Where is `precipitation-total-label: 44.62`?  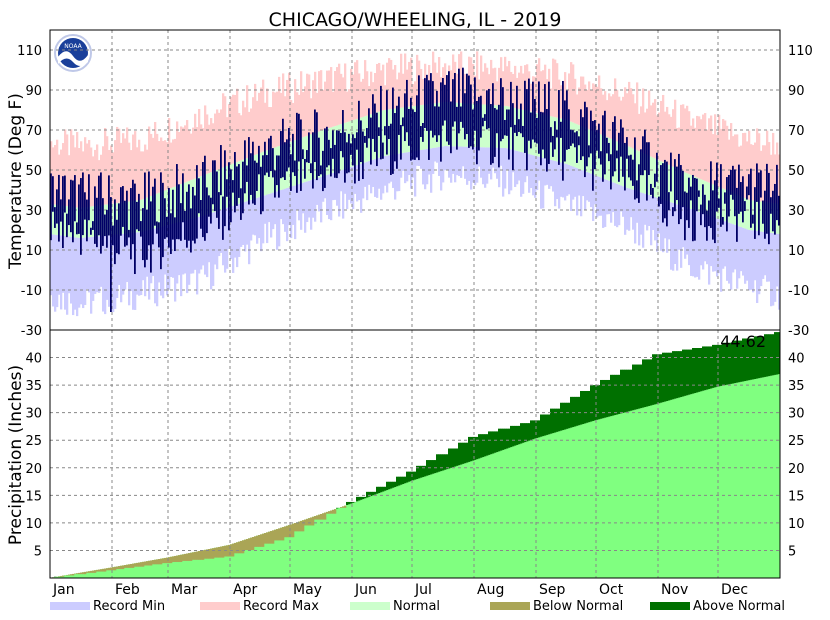
precipitation-total-label: 44.62 is located at coordinates (743, 341).